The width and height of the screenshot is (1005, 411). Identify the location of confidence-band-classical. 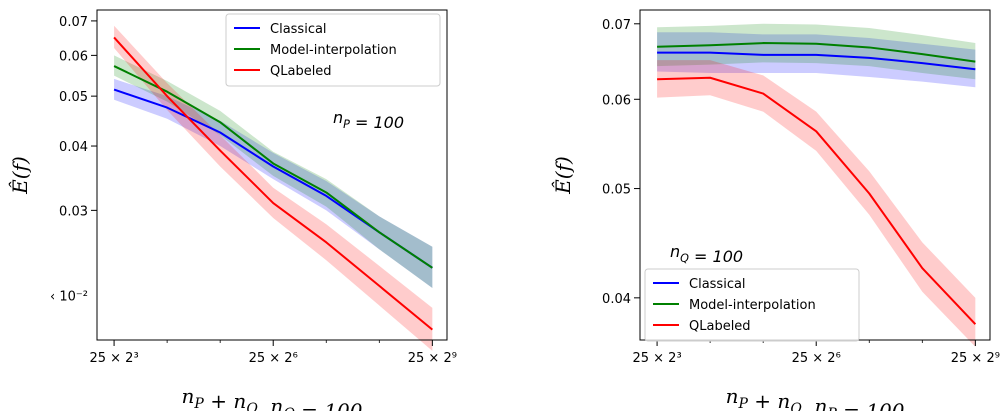
(816, 60).